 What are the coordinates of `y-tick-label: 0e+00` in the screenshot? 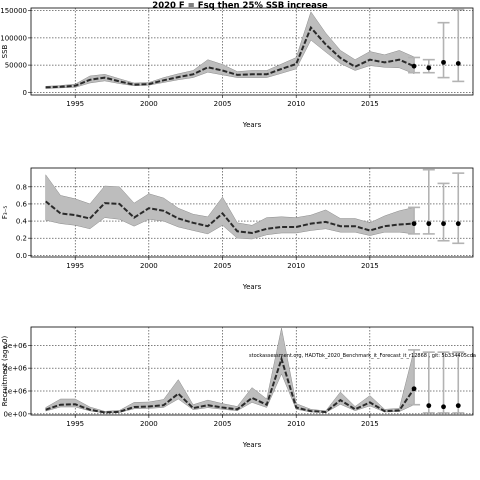 It's located at (15, 414).